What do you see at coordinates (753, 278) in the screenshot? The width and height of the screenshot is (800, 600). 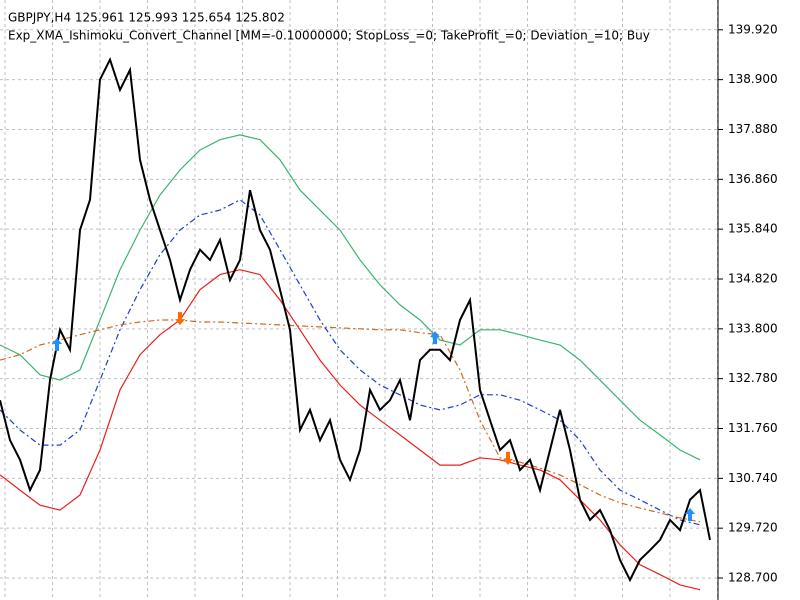 I see `y-tick-label: 134.820` at bounding box center [753, 278].